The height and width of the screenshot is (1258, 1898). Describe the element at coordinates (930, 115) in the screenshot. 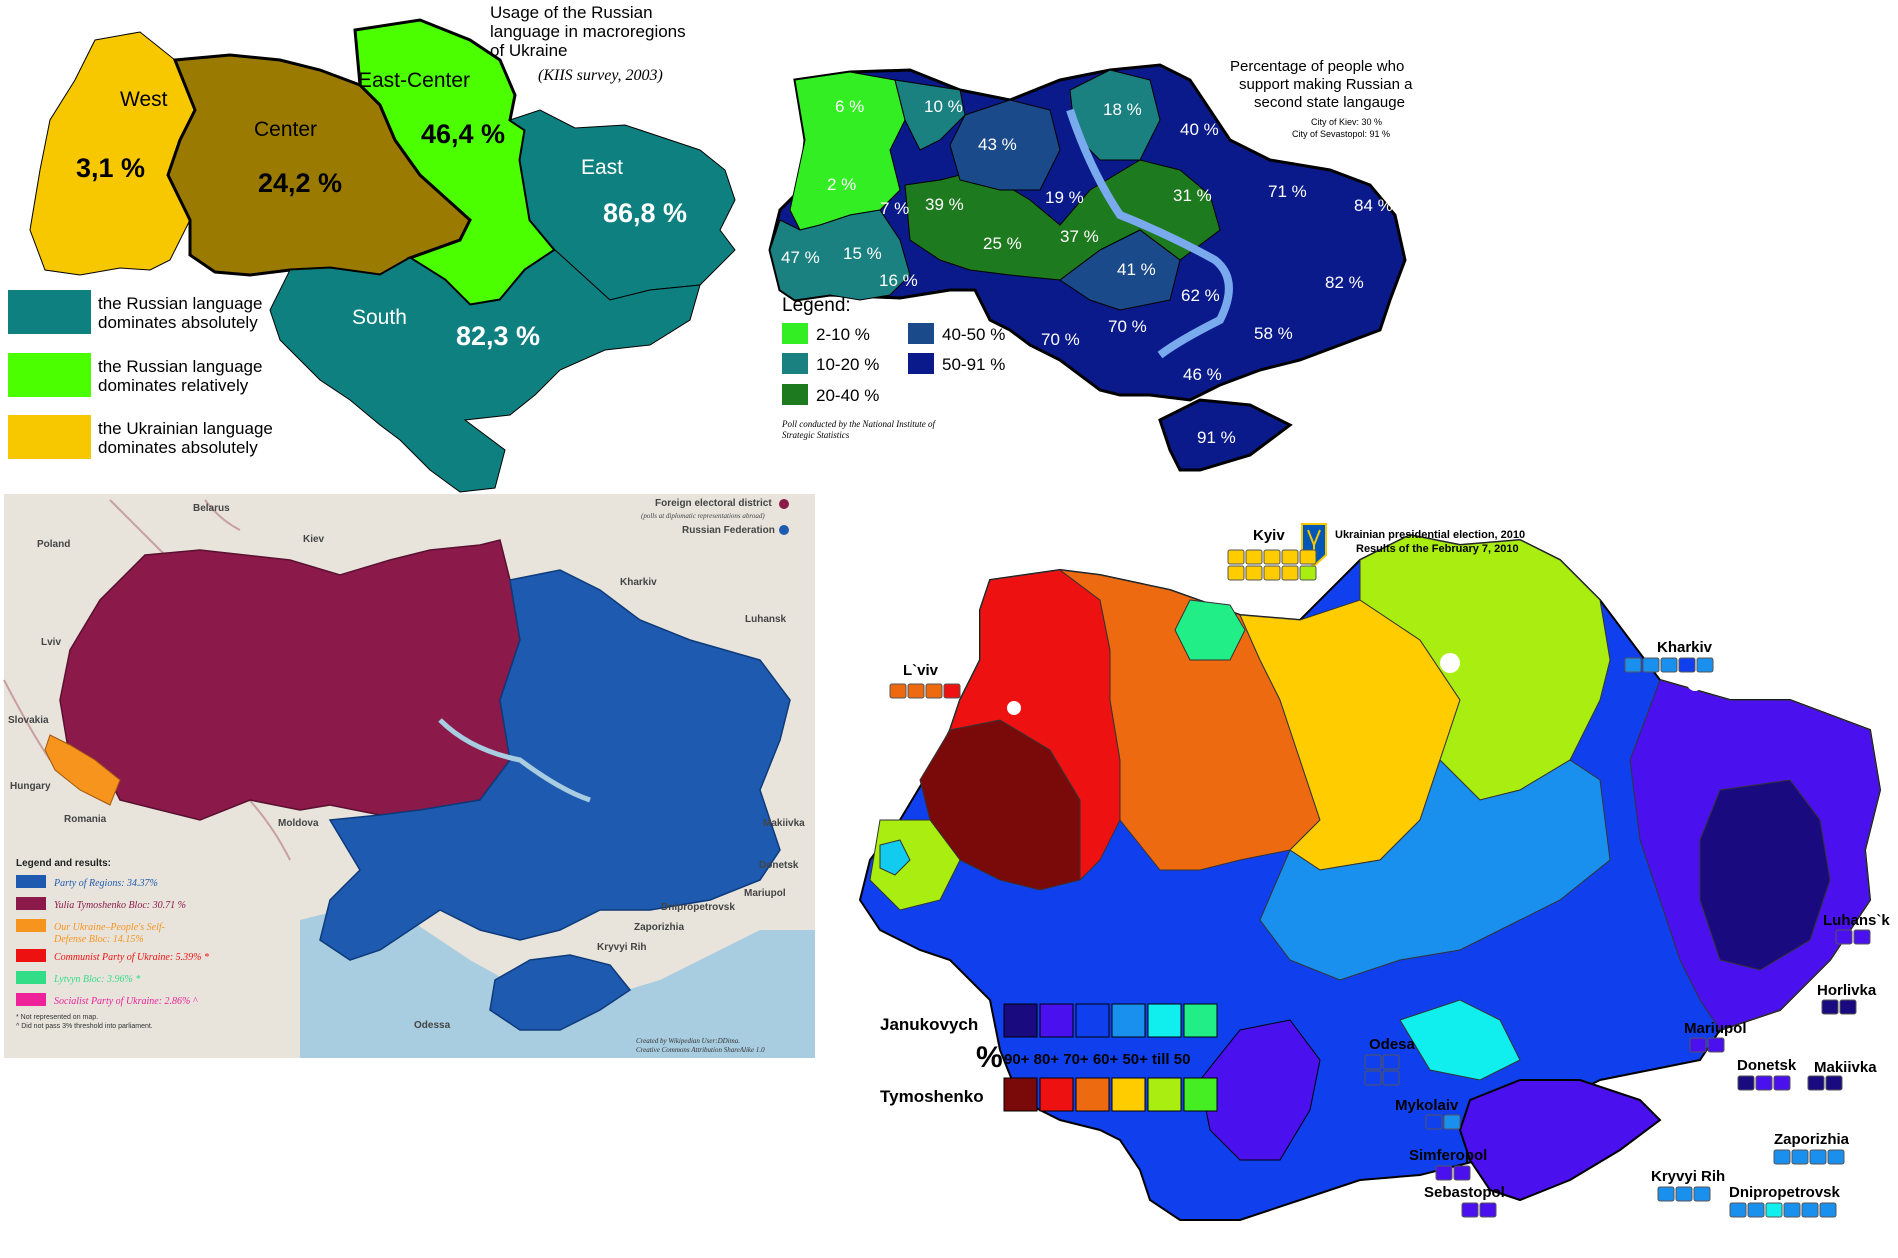

I see `map2-region-teal-north` at that location.